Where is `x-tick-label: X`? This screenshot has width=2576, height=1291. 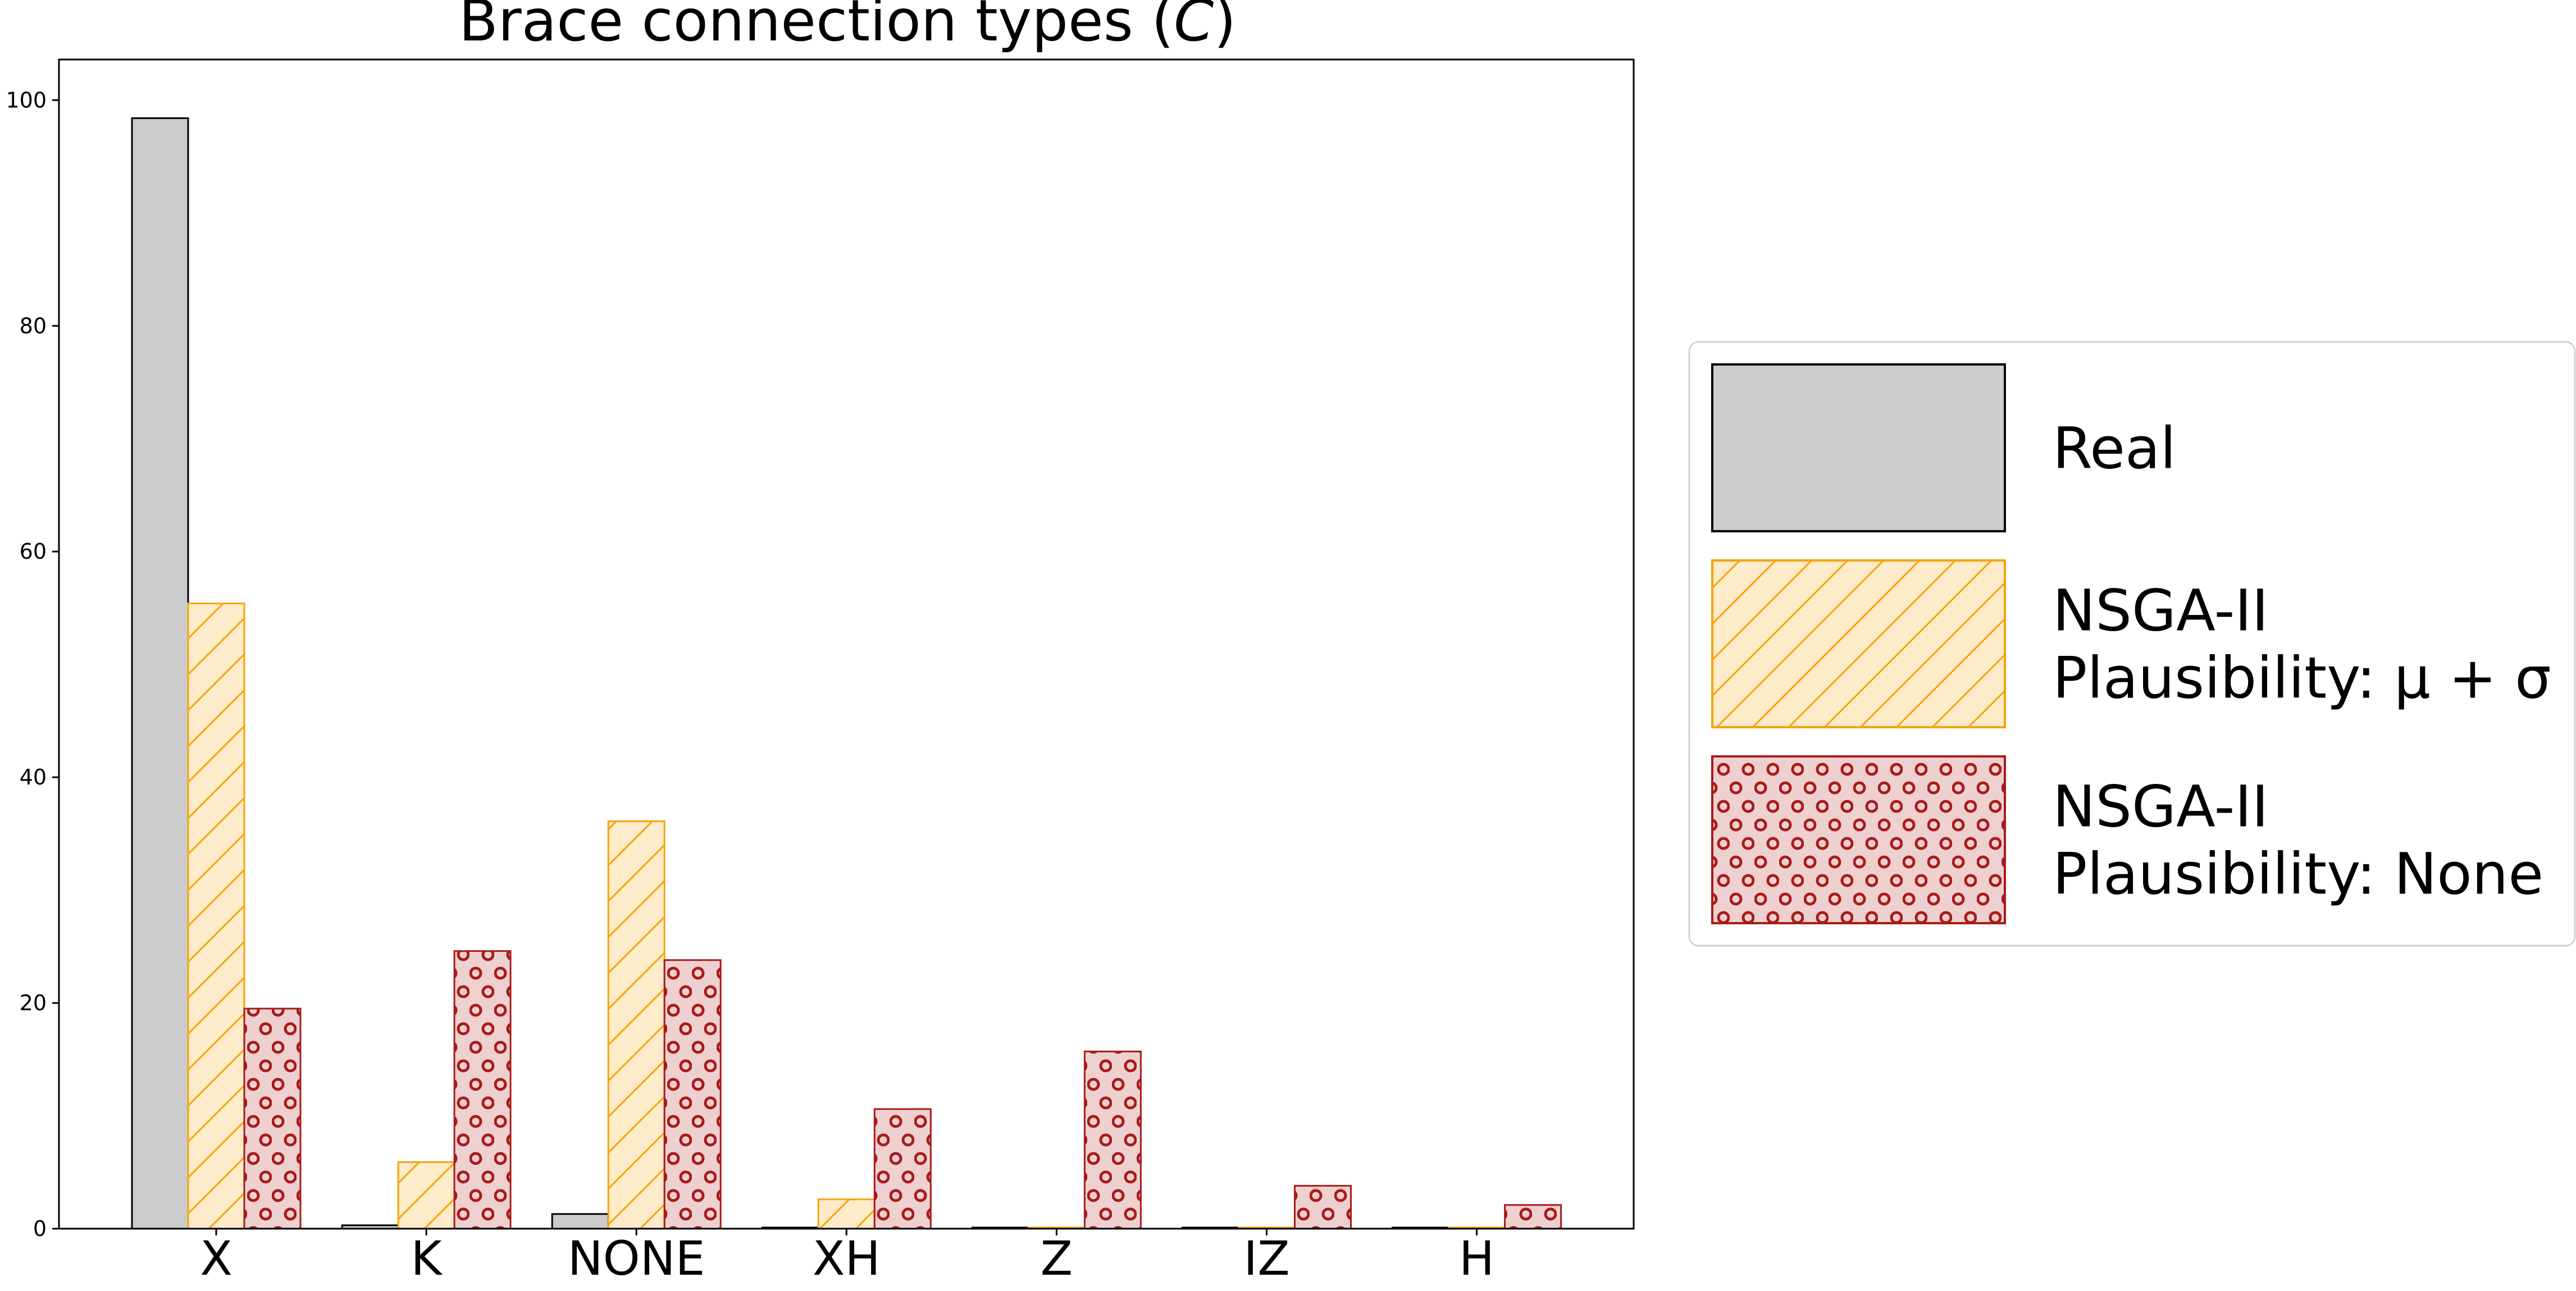 x-tick-label: X is located at coordinates (216, 1258).